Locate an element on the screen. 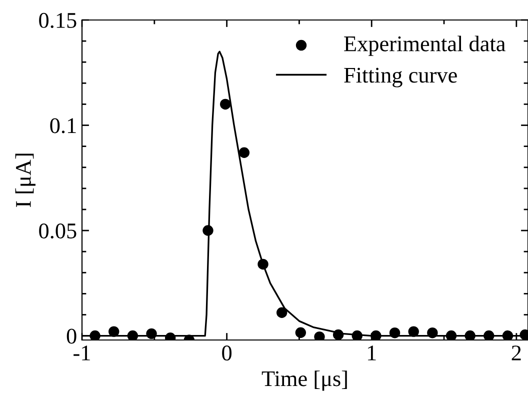 The height and width of the screenshot is (403, 528). legend-label: Experimental data is located at coordinates (425, 46).